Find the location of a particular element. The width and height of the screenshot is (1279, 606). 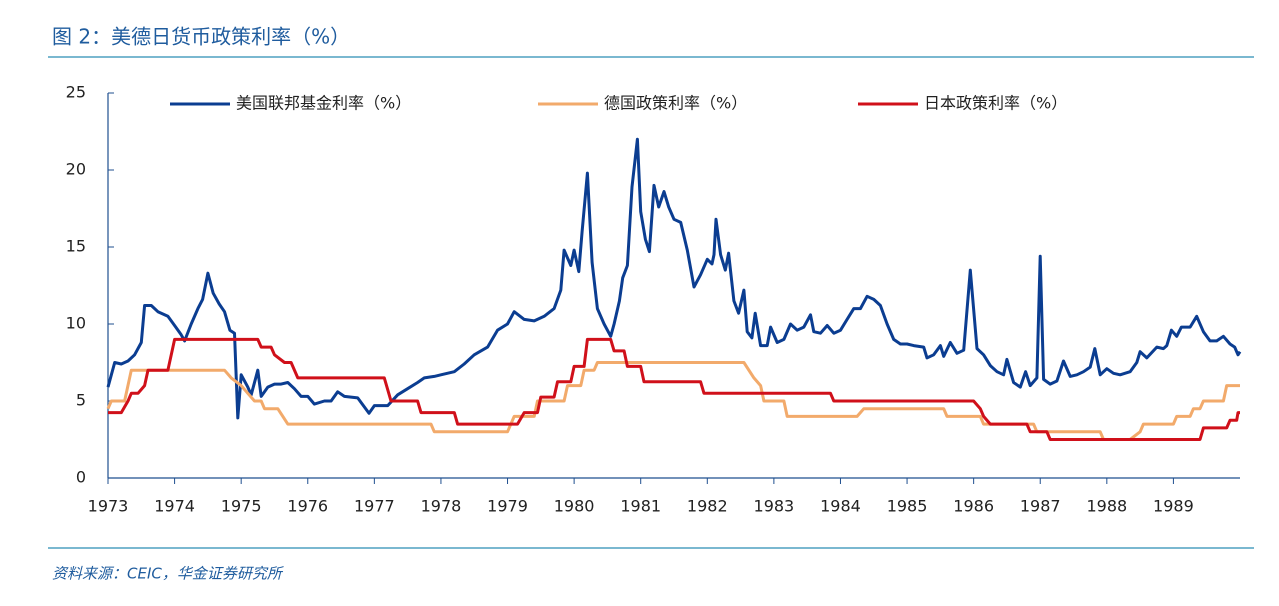

y-tick-label: 20 is located at coordinates (76, 169).